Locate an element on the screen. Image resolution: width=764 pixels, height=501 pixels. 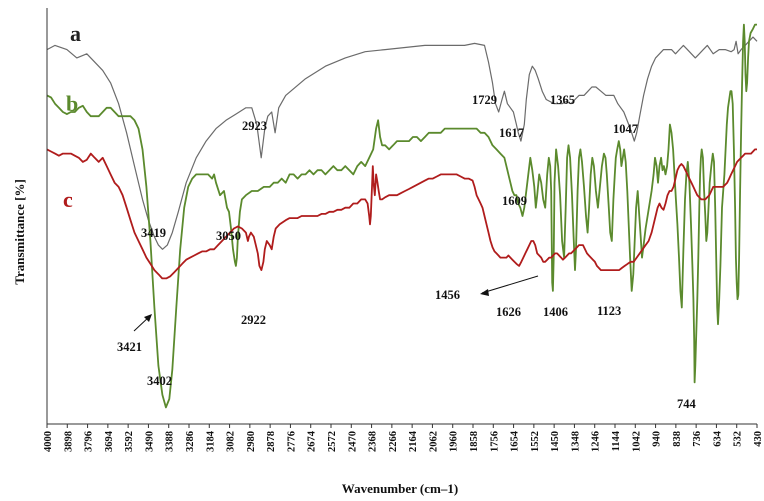
x-tick-label: 2062 is located at coordinates (433, 441).